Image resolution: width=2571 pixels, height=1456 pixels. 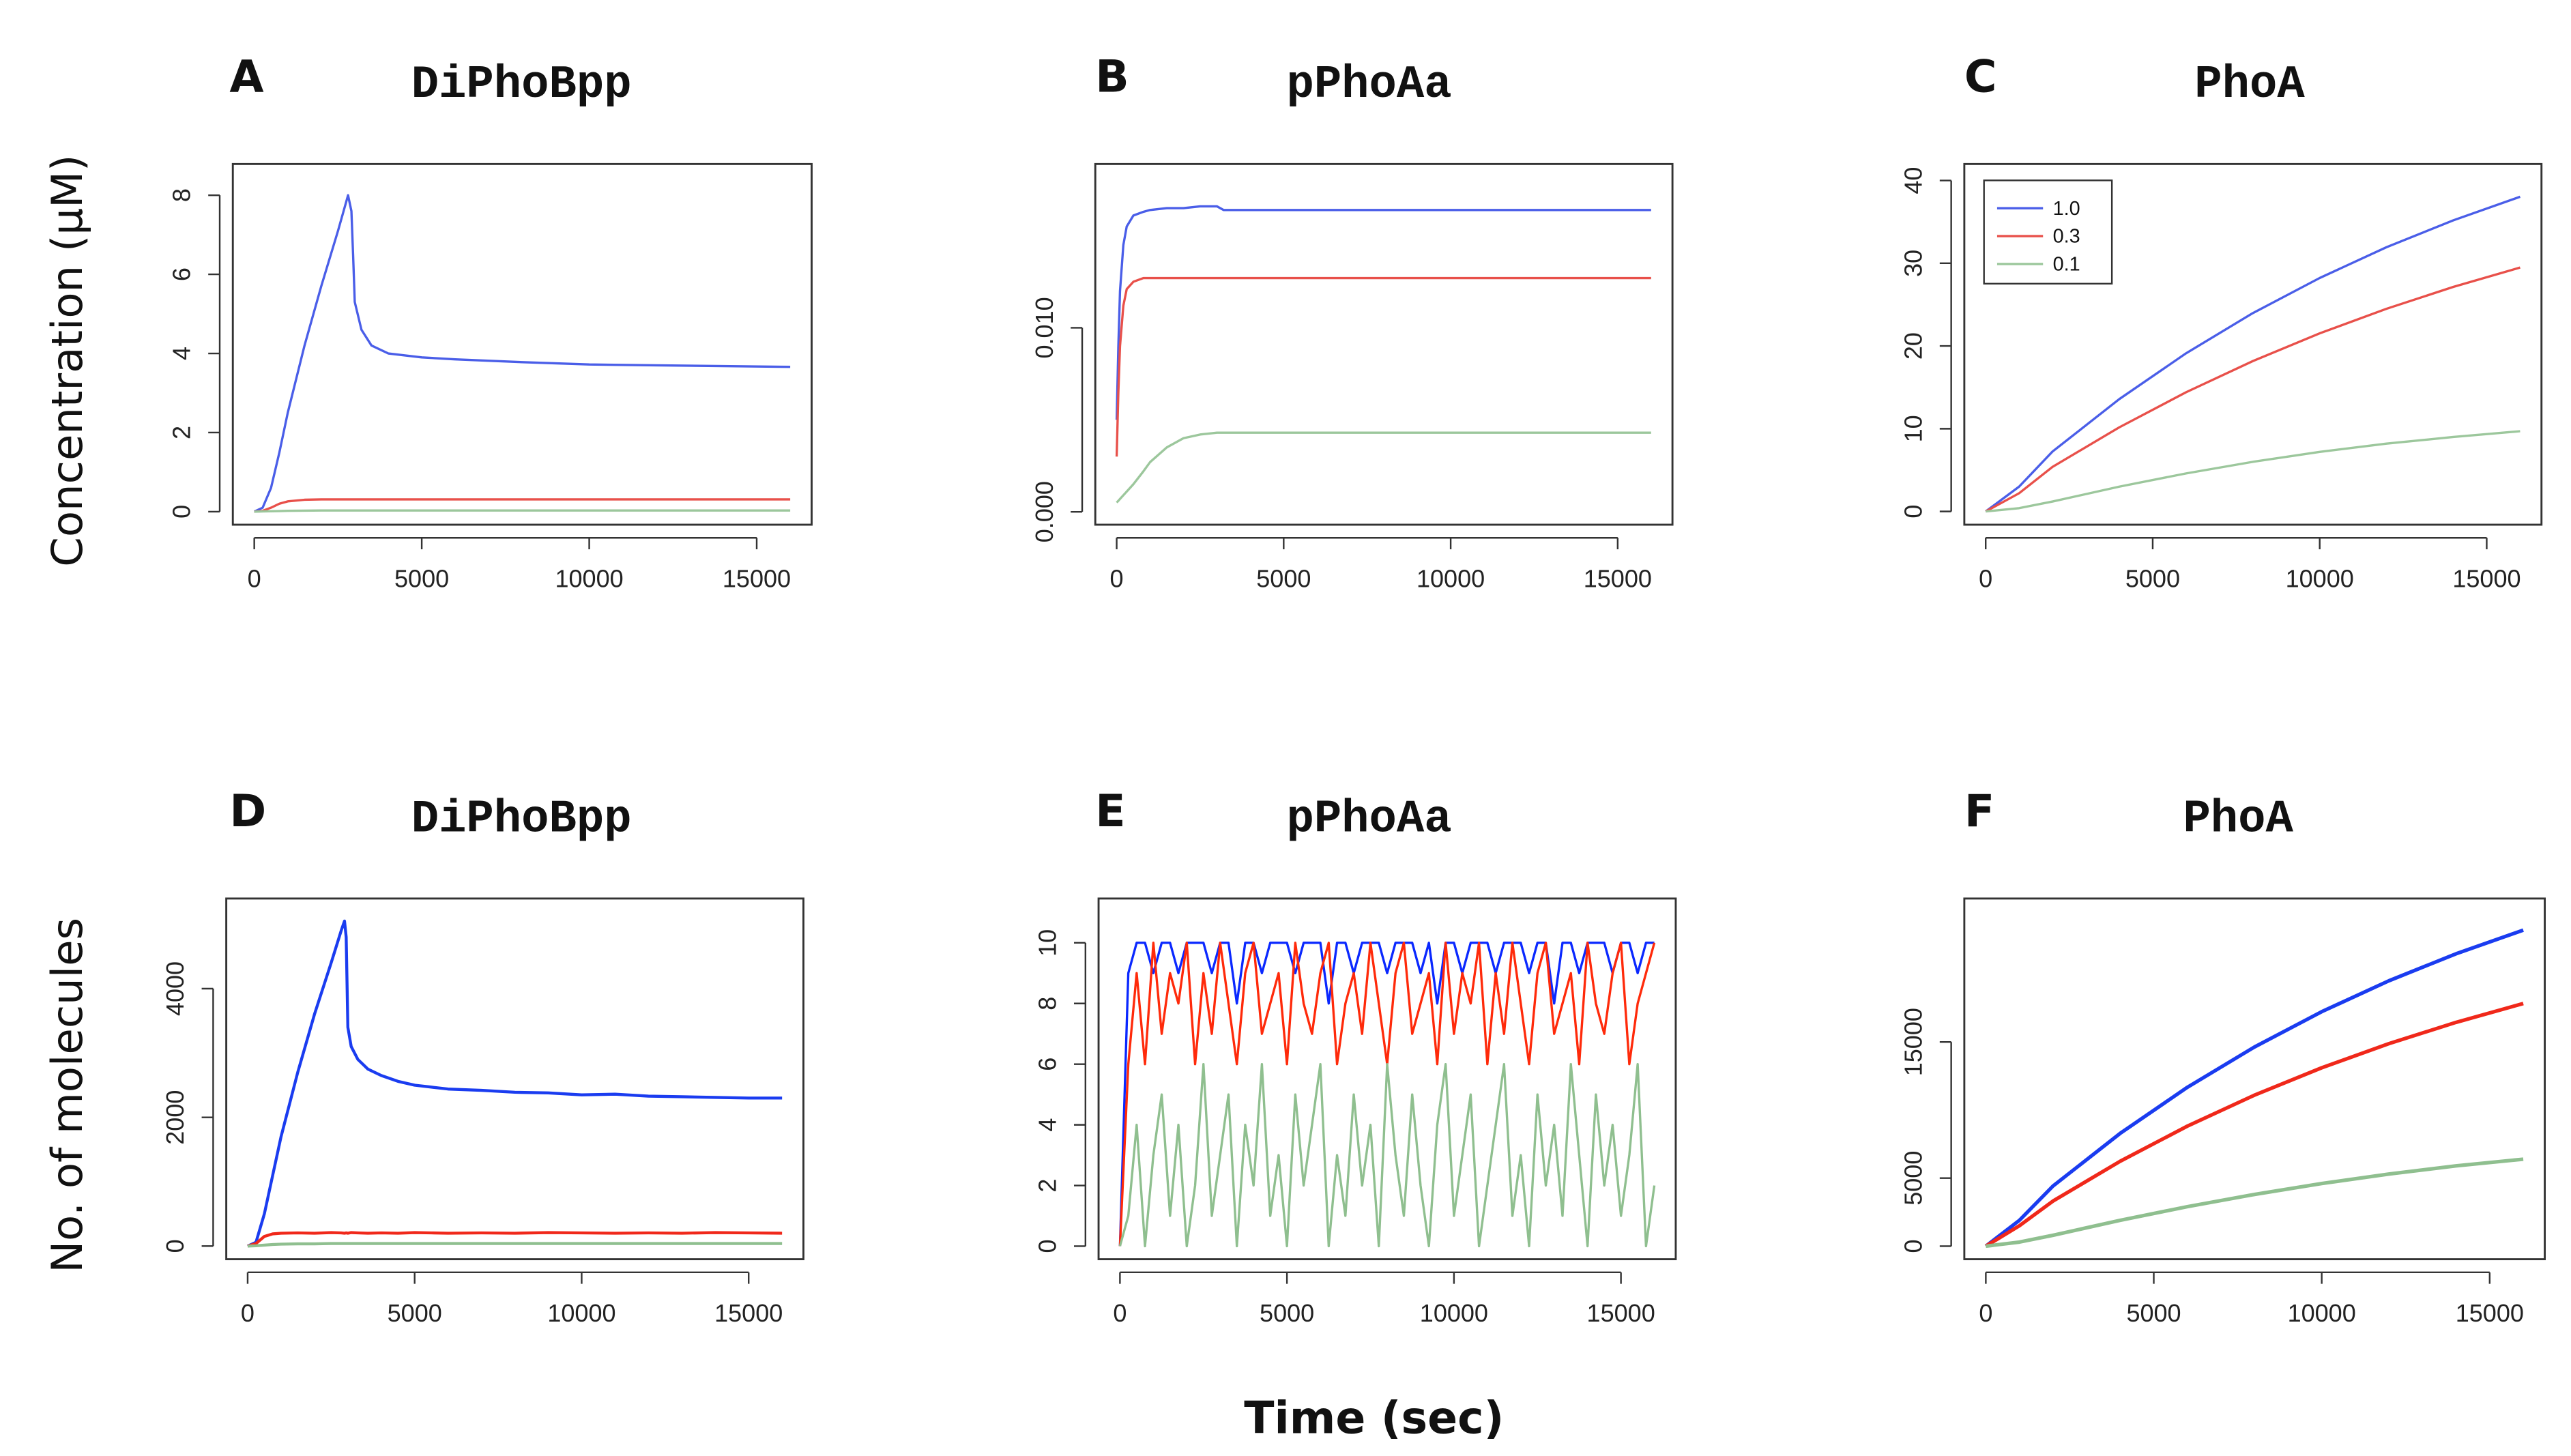 I want to click on y-tick-label: 0.000, so click(x=1044, y=511).